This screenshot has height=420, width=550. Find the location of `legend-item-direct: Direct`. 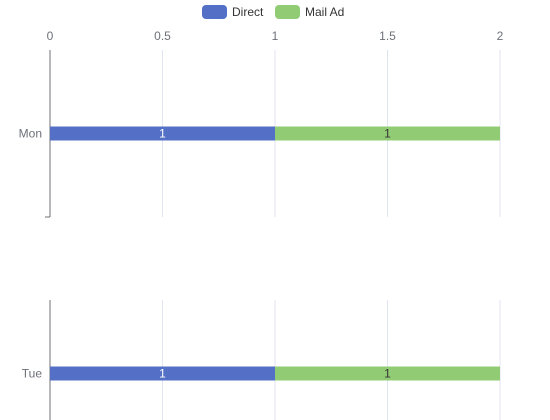

legend-item-direct: Direct is located at coordinates (232, 12).